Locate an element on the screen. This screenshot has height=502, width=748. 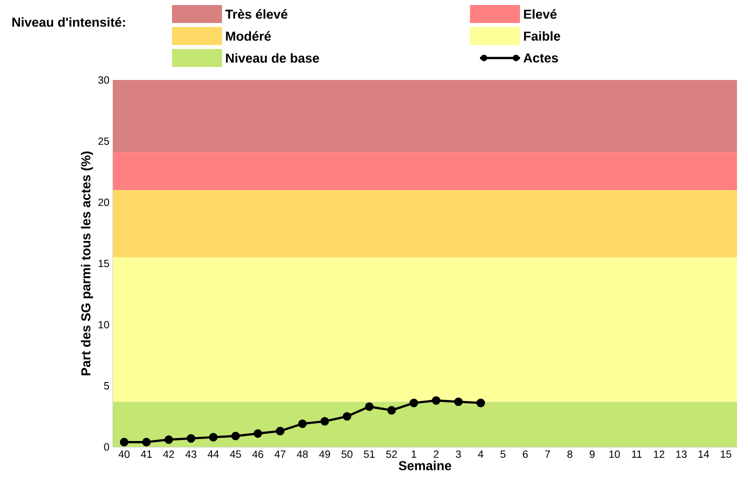
x-tick-label: 7 is located at coordinates (547, 454).